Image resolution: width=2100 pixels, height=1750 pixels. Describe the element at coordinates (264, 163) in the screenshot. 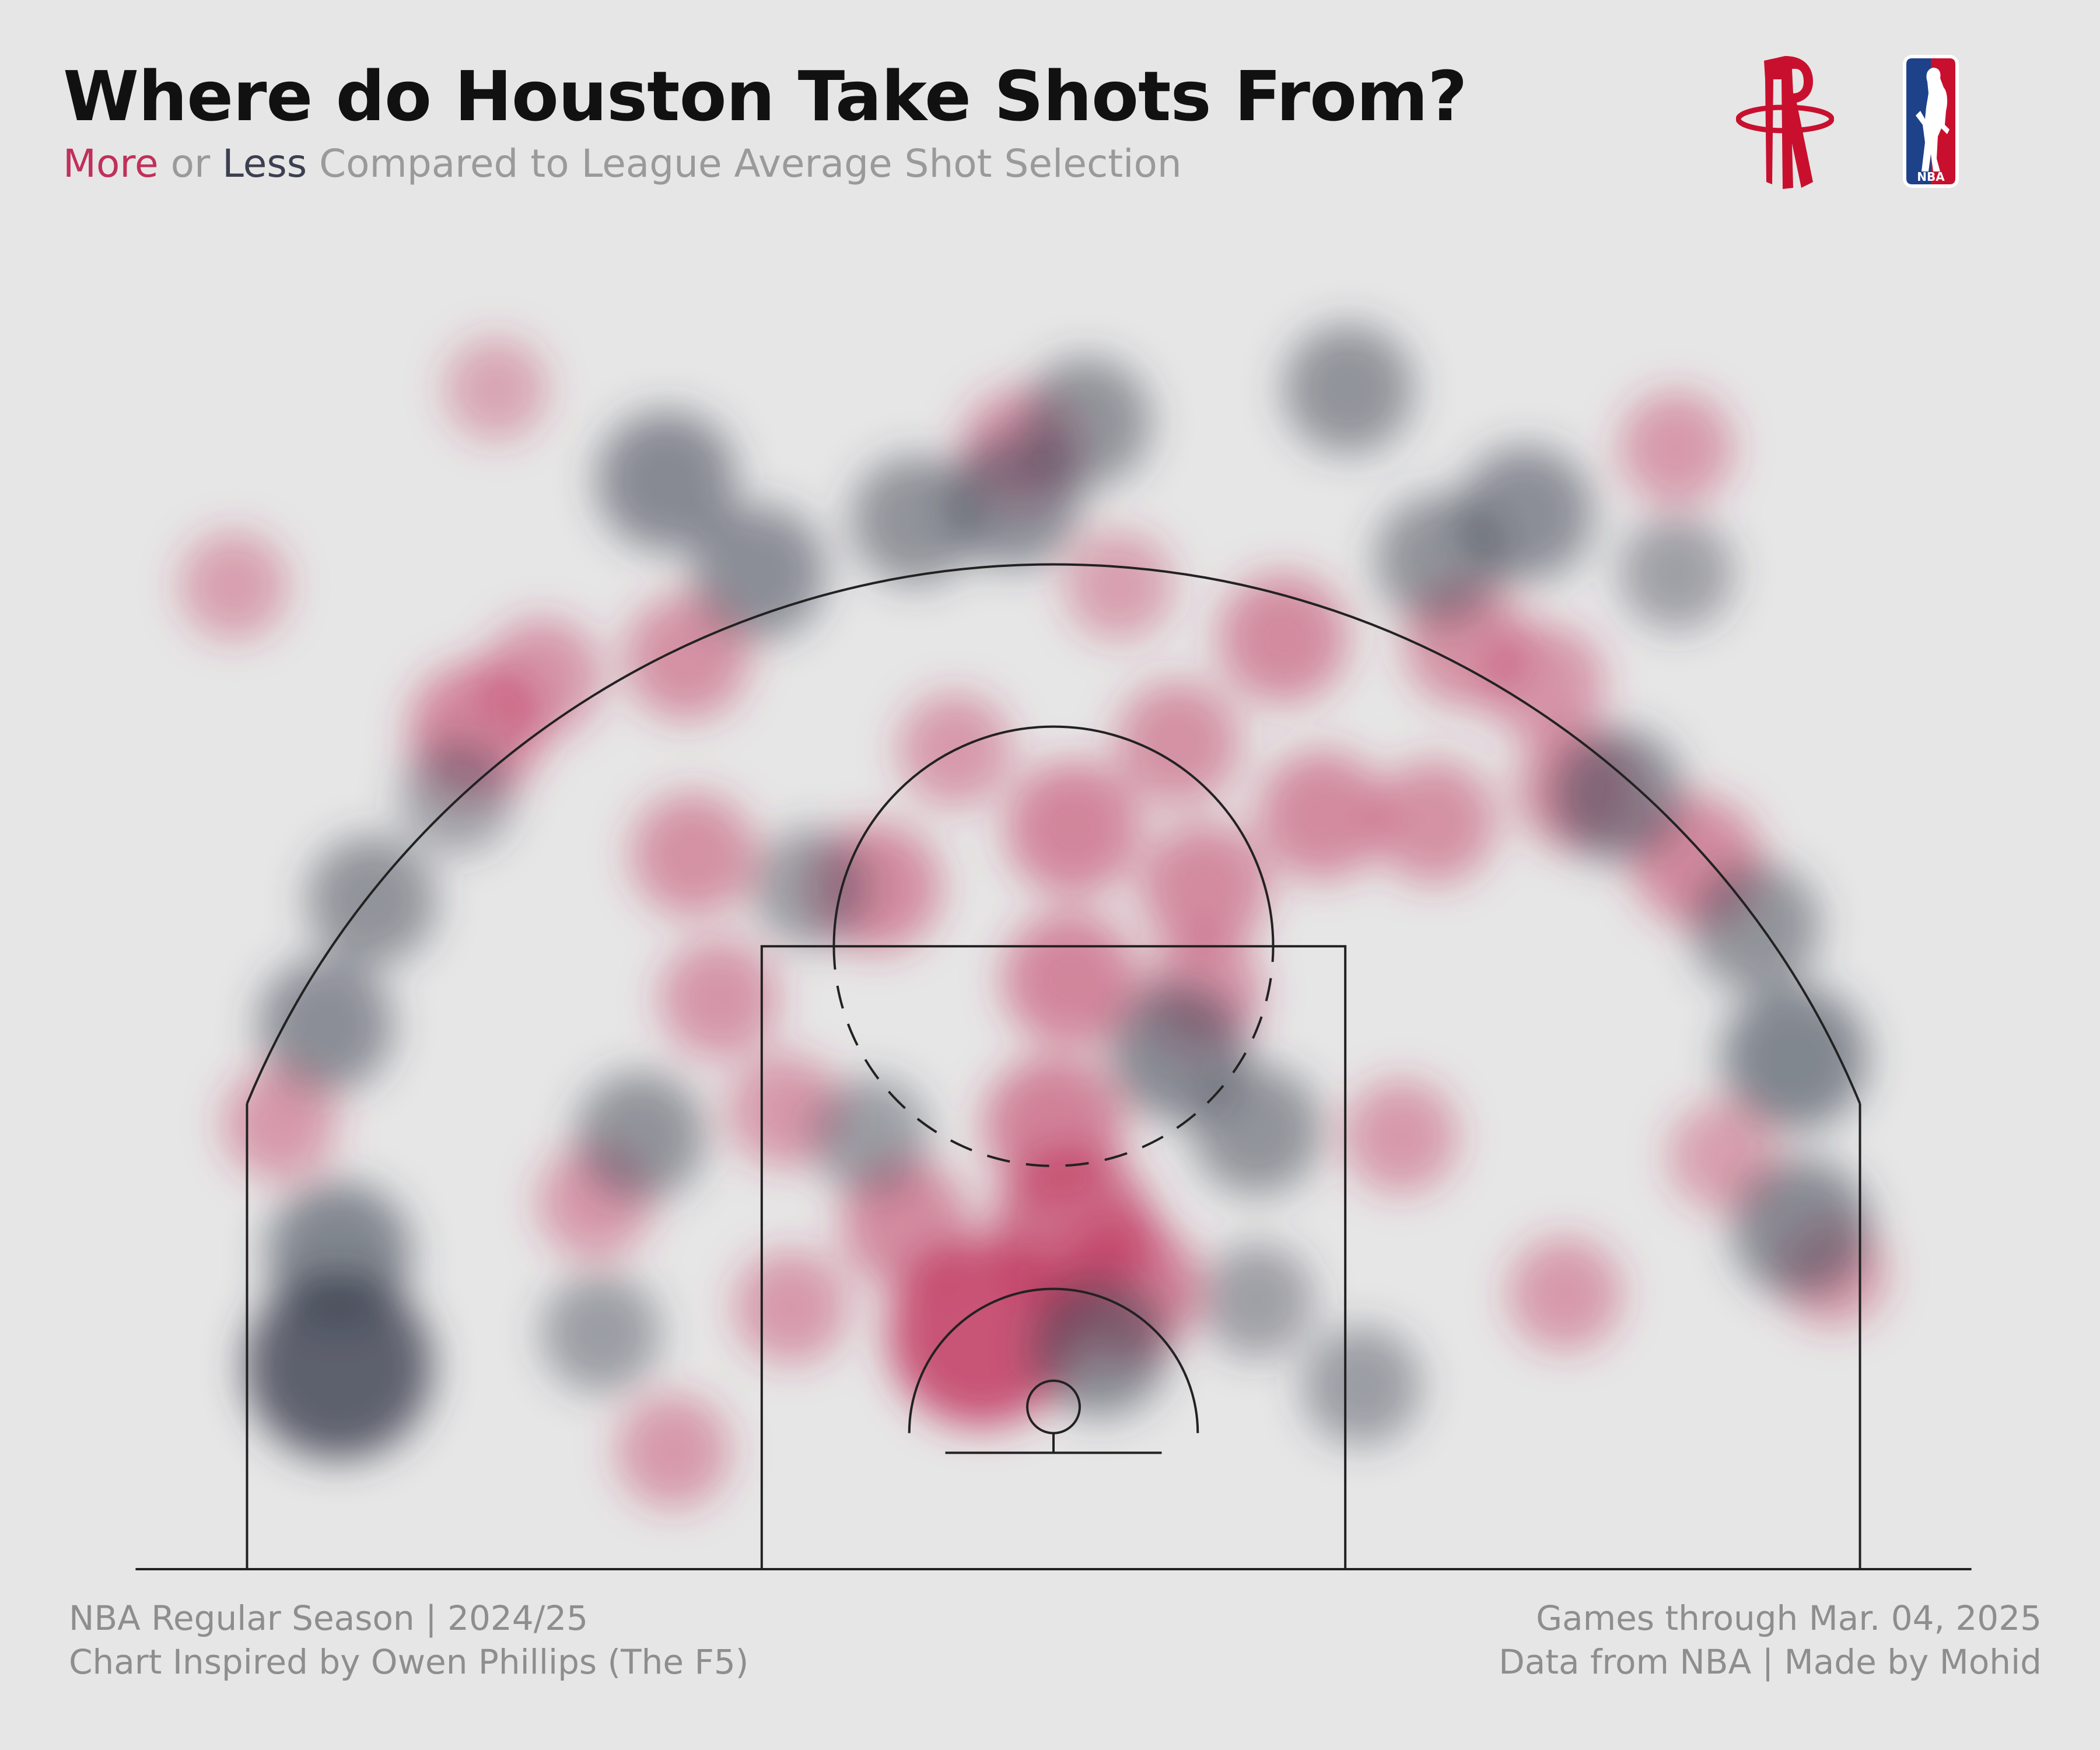

I see `subtitle-less-label: Less` at that location.